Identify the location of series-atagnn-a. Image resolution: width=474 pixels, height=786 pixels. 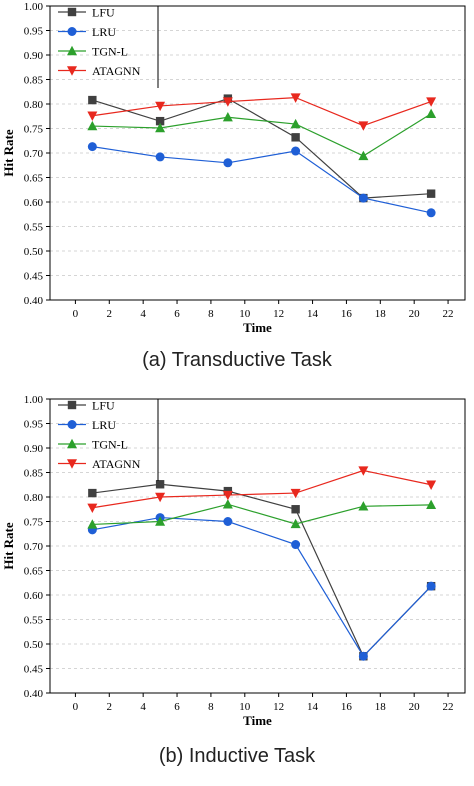
(262, 112).